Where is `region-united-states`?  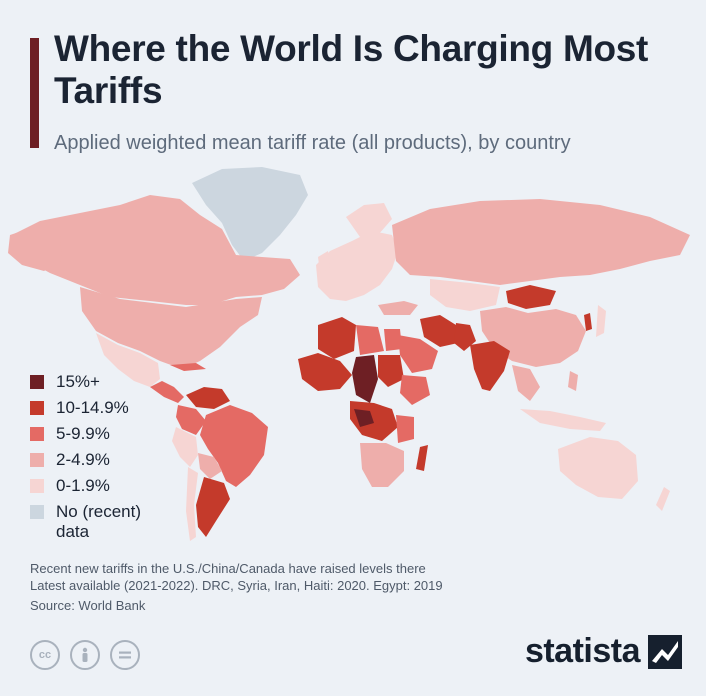
region-united-states is located at coordinates (171, 328).